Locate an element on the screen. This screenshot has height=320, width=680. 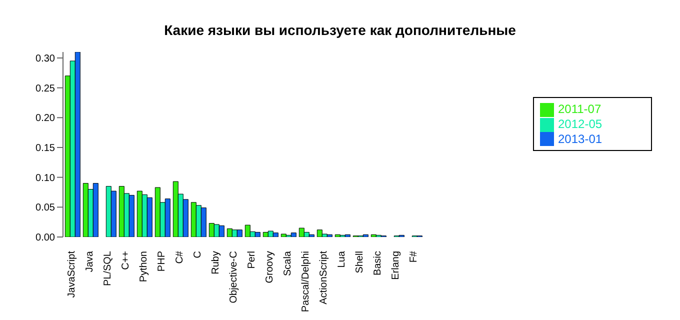
x-tick-label: F# is located at coordinates (414, 256).